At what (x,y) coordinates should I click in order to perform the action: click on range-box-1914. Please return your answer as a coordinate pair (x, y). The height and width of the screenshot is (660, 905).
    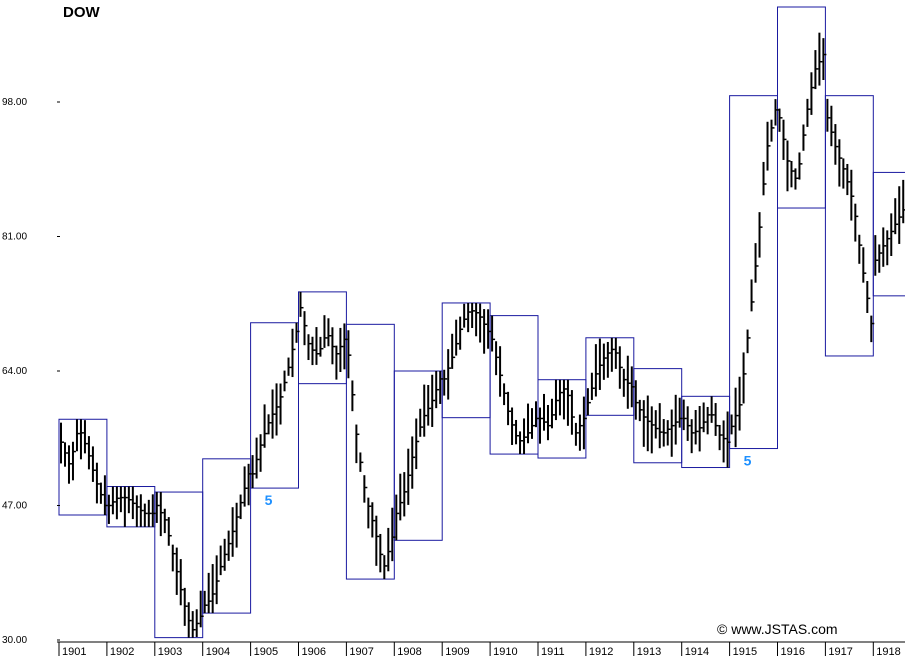
    Looking at the image, I should click on (706, 432).